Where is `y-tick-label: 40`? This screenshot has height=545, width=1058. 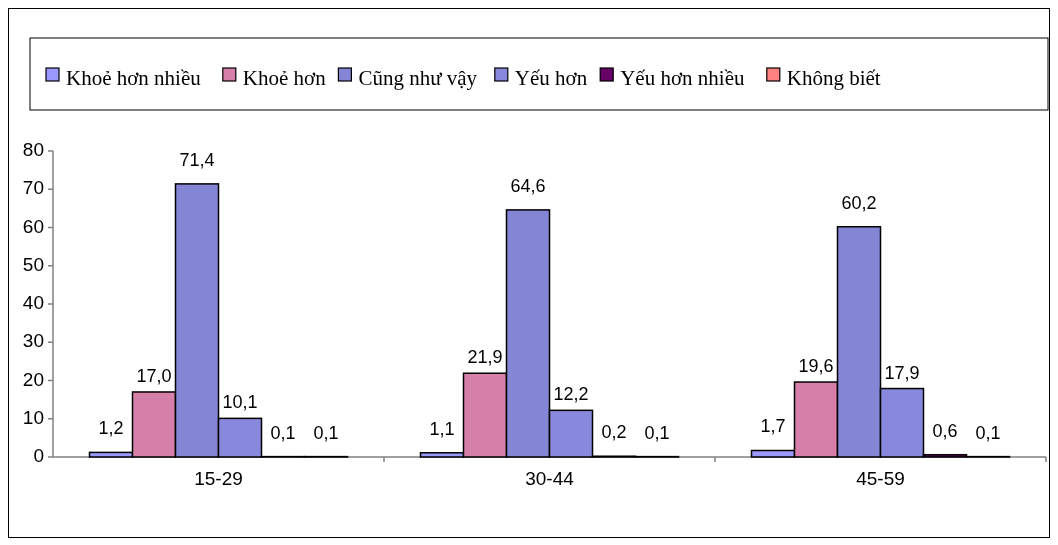
y-tick-label: 40 is located at coordinates (33, 303).